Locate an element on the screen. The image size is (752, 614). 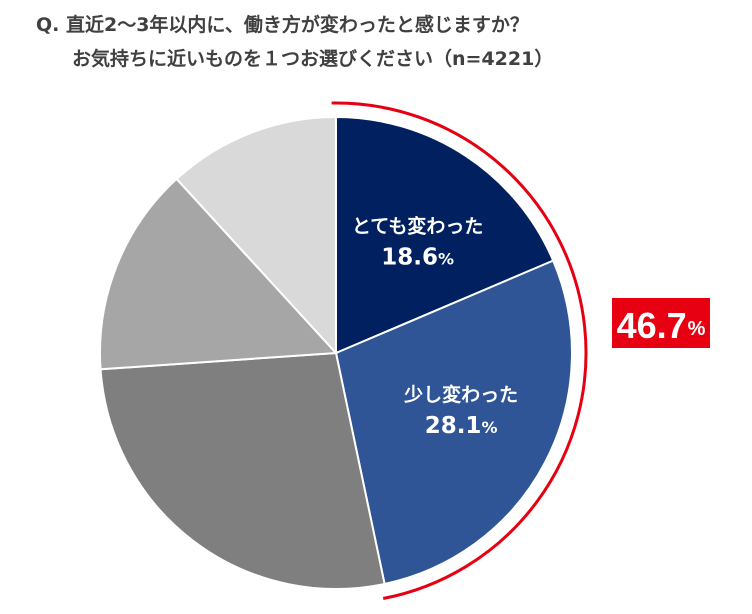
slice-value-1: 18.6% is located at coordinates (417, 258).